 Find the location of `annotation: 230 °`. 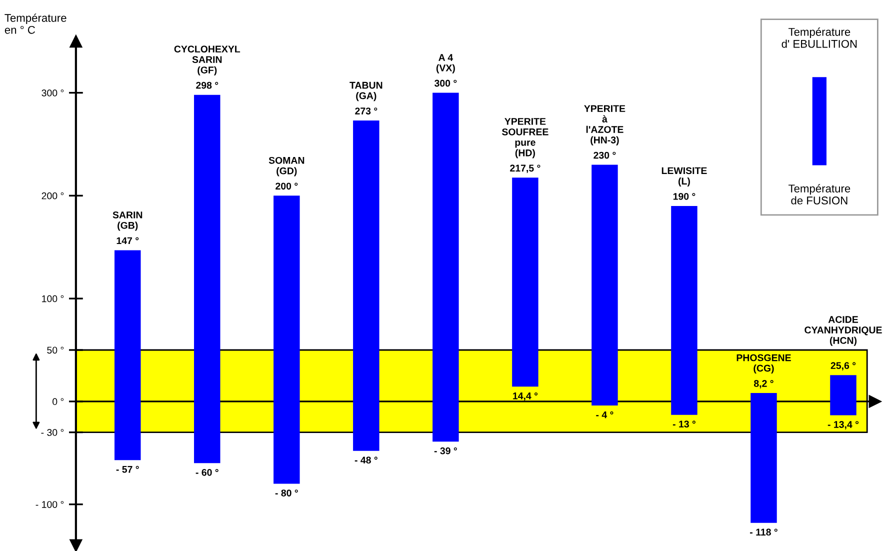

annotation: 230 ° is located at coordinates (605, 155).